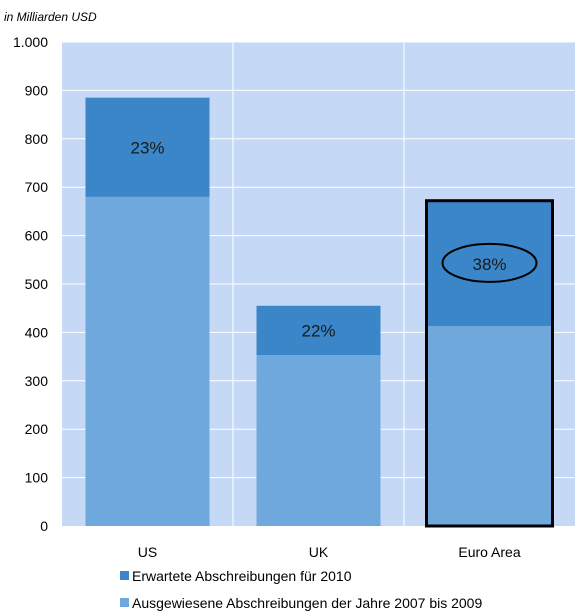 The width and height of the screenshot is (575, 614). I want to click on y-axis: 0 100 200 300 400 500 600 700 800 900 1.000, so click(30, 284).